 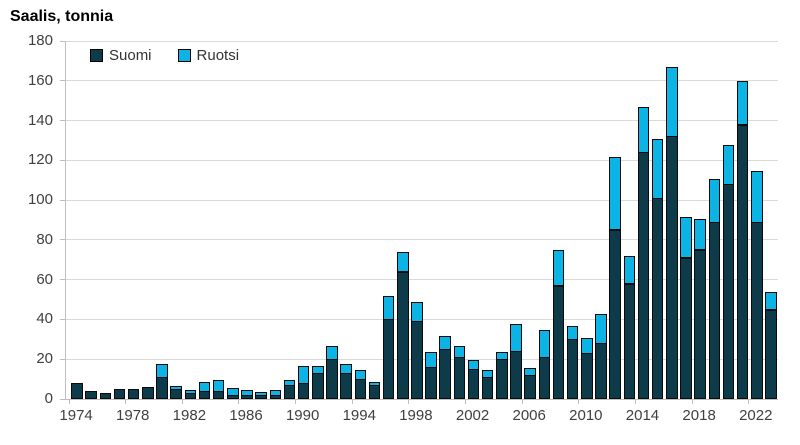 What do you see at coordinates (184, 55) in the screenshot?
I see `ruotsi-swatch-icon` at bounding box center [184, 55].